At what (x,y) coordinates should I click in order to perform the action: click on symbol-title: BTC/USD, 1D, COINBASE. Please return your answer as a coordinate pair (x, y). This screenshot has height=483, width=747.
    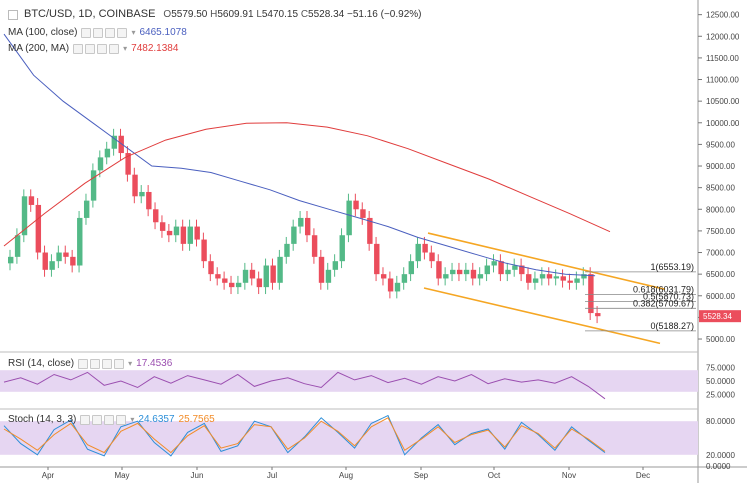
    Looking at the image, I should click on (90, 14).